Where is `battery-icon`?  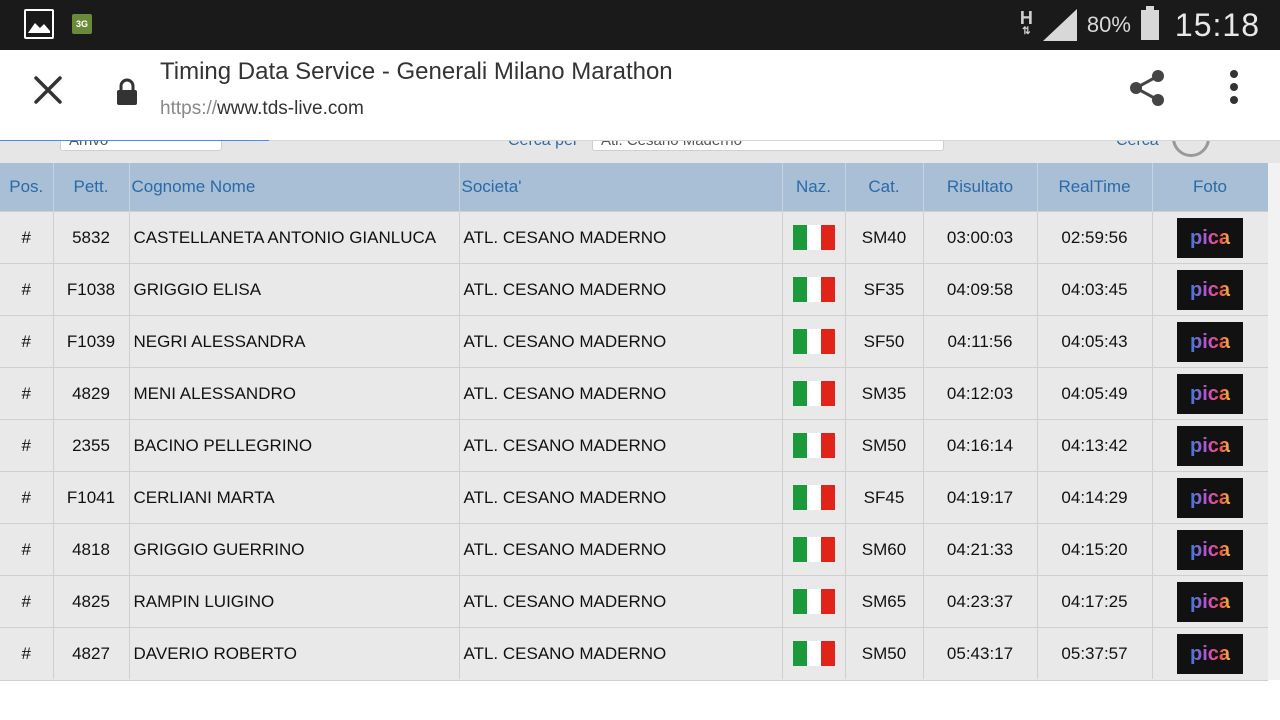 battery-icon is located at coordinates (1149, 23).